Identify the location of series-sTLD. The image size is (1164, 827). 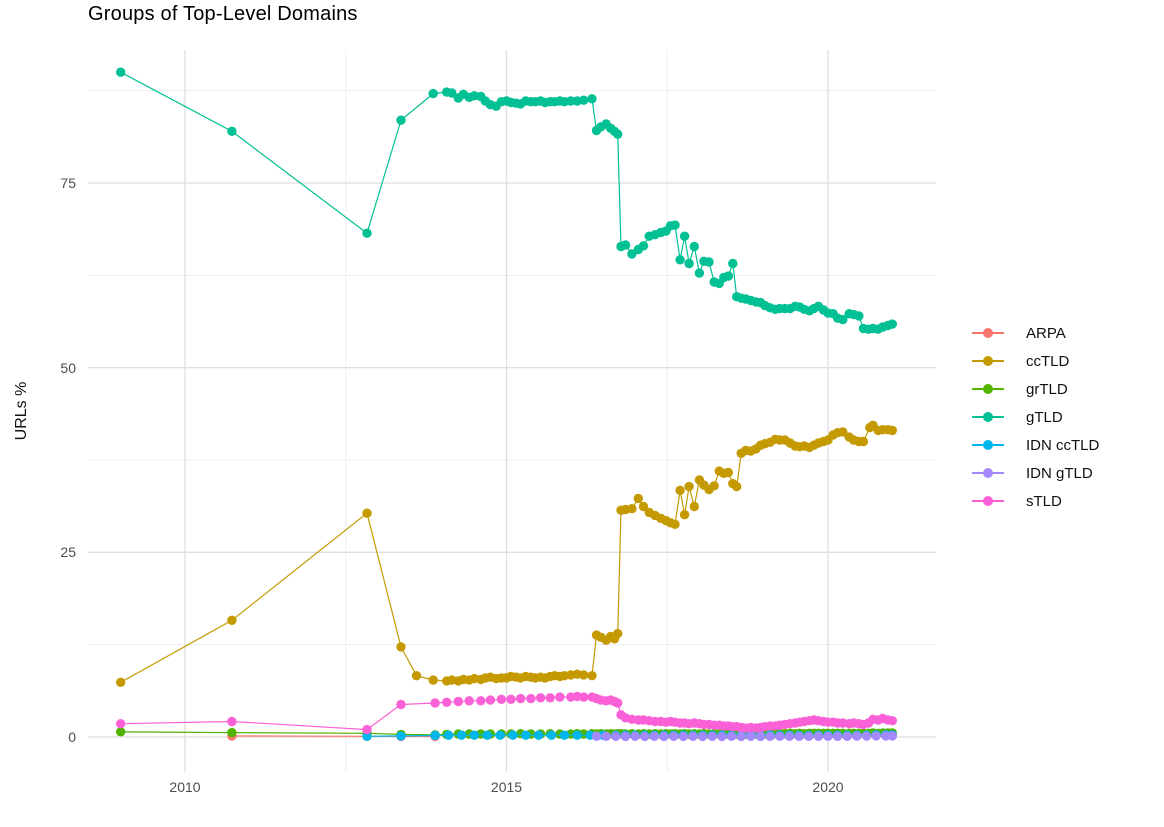
(506, 713).